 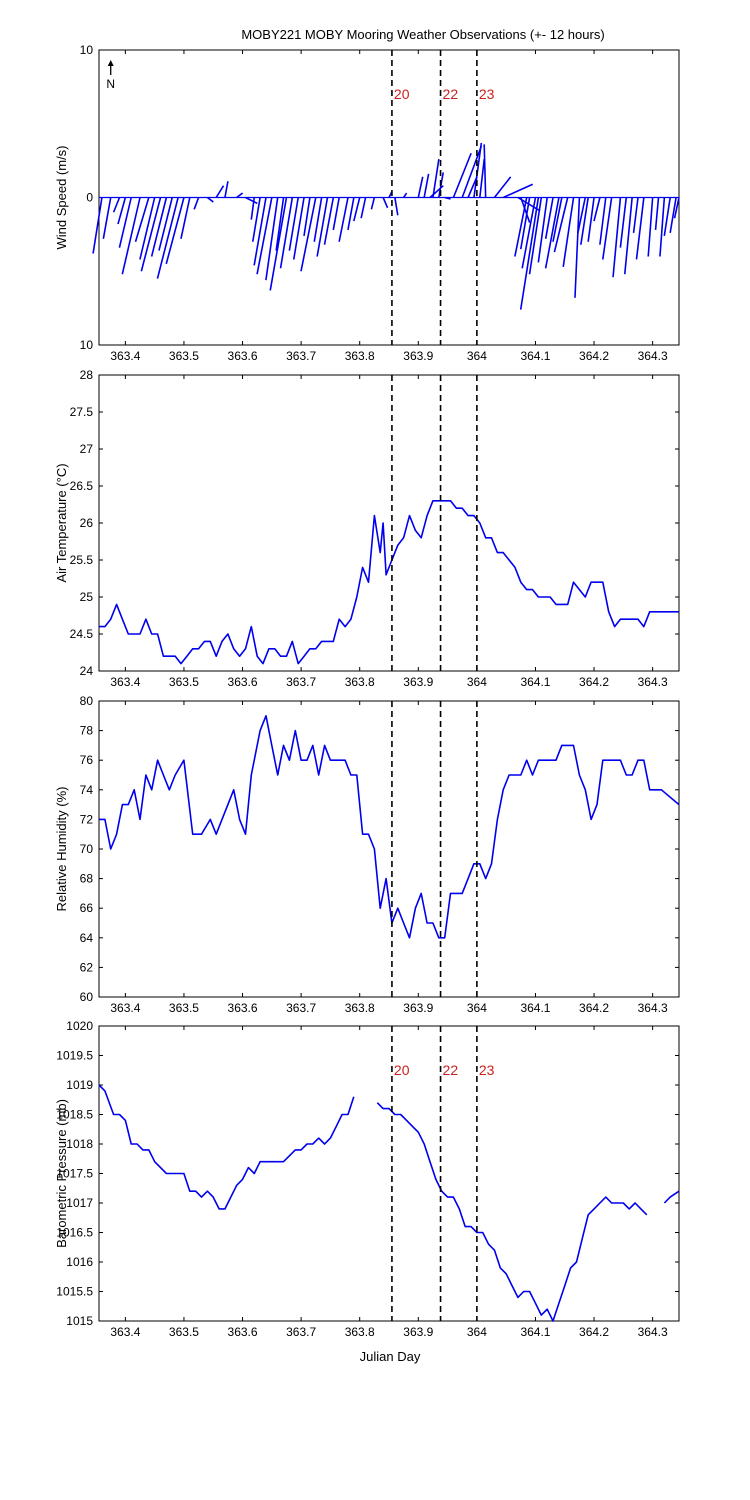 What do you see at coordinates (74, 1233) in the screenshot?
I see `y-tick-label: 1016.5` at bounding box center [74, 1233].